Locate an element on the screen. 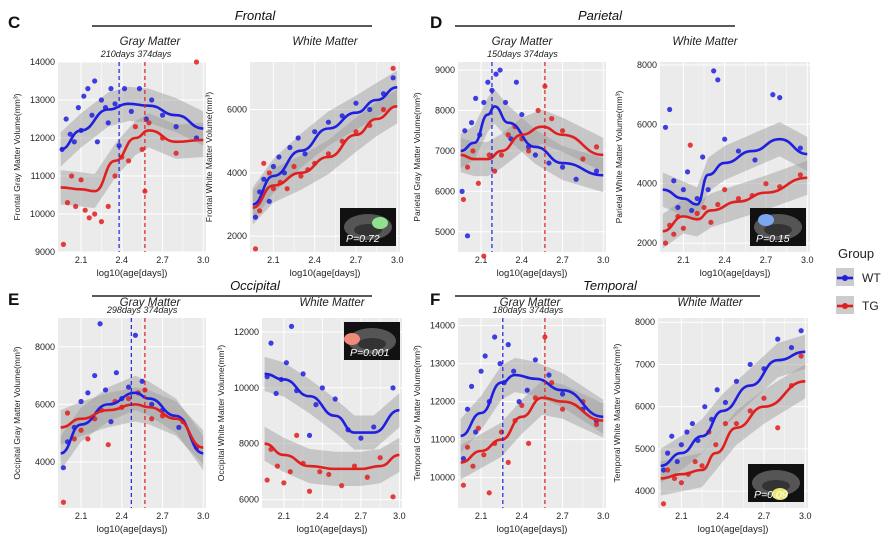 The width and height of the screenshot is (890, 560). panel-letter: E is located at coordinates (13, 299).